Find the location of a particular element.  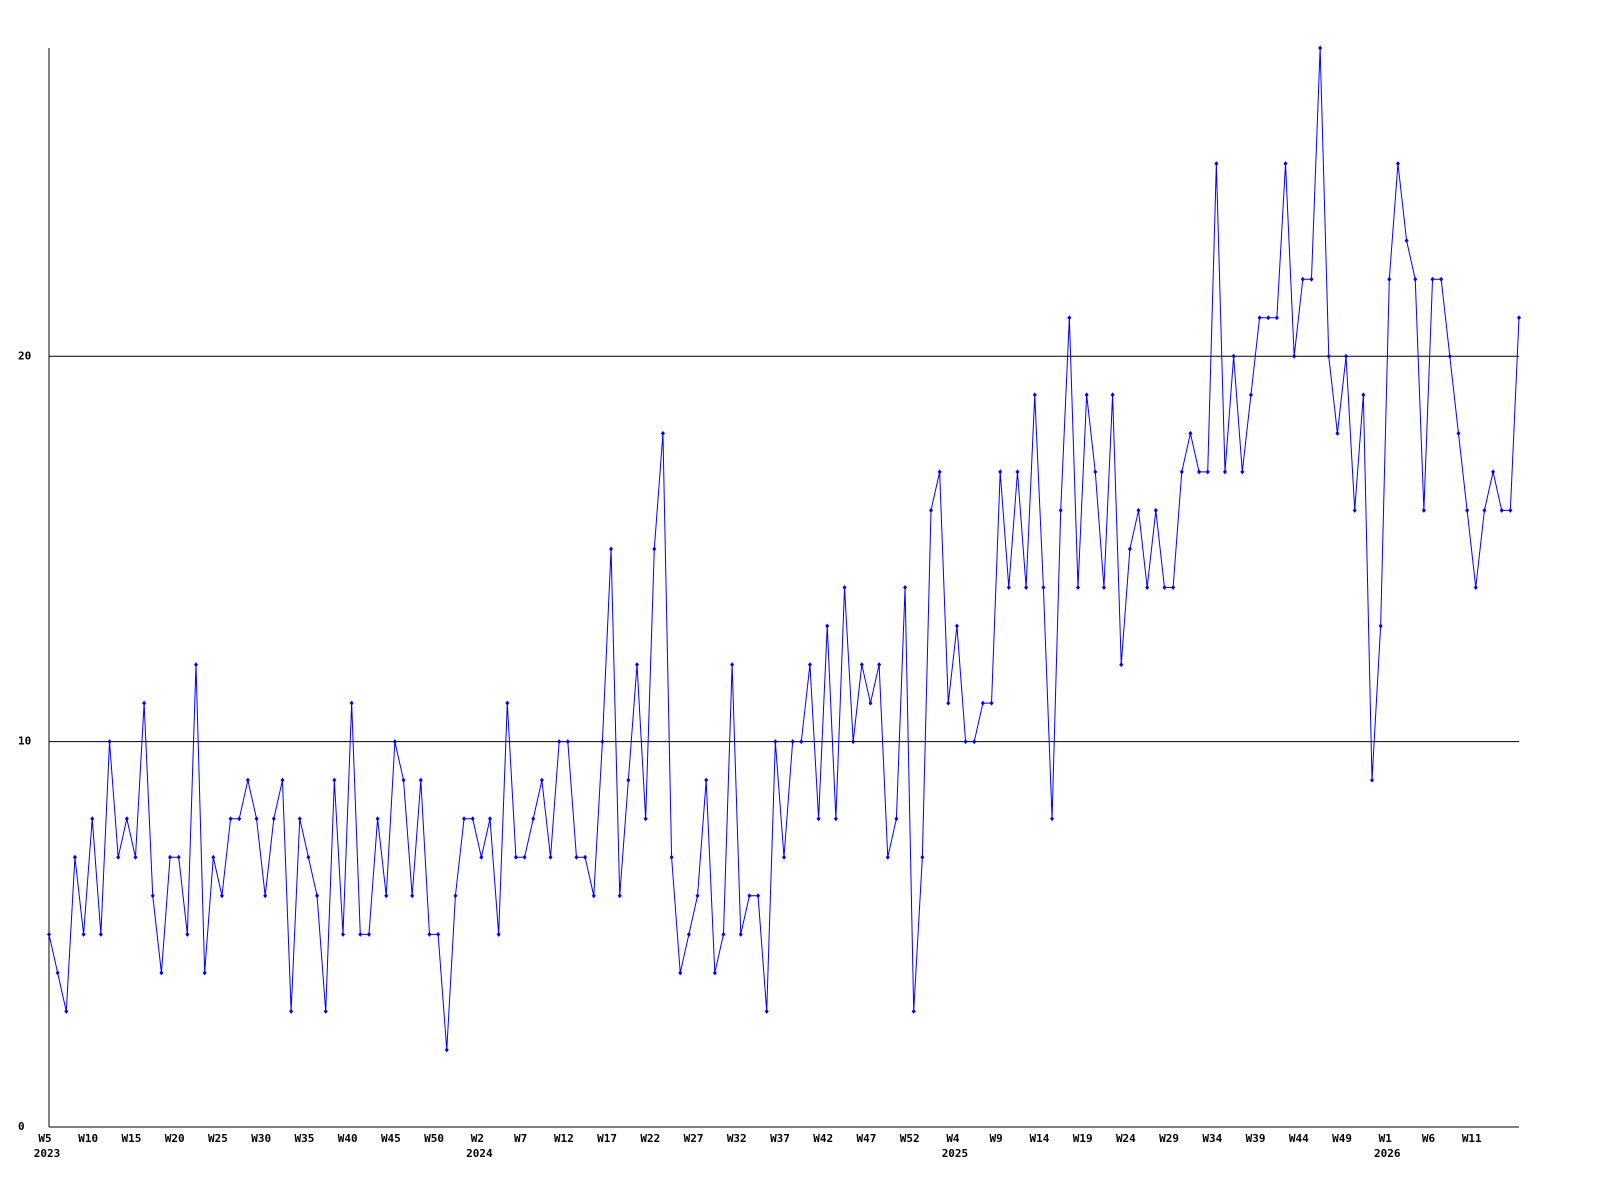

y-tick-label: 20 is located at coordinates (24, 355).